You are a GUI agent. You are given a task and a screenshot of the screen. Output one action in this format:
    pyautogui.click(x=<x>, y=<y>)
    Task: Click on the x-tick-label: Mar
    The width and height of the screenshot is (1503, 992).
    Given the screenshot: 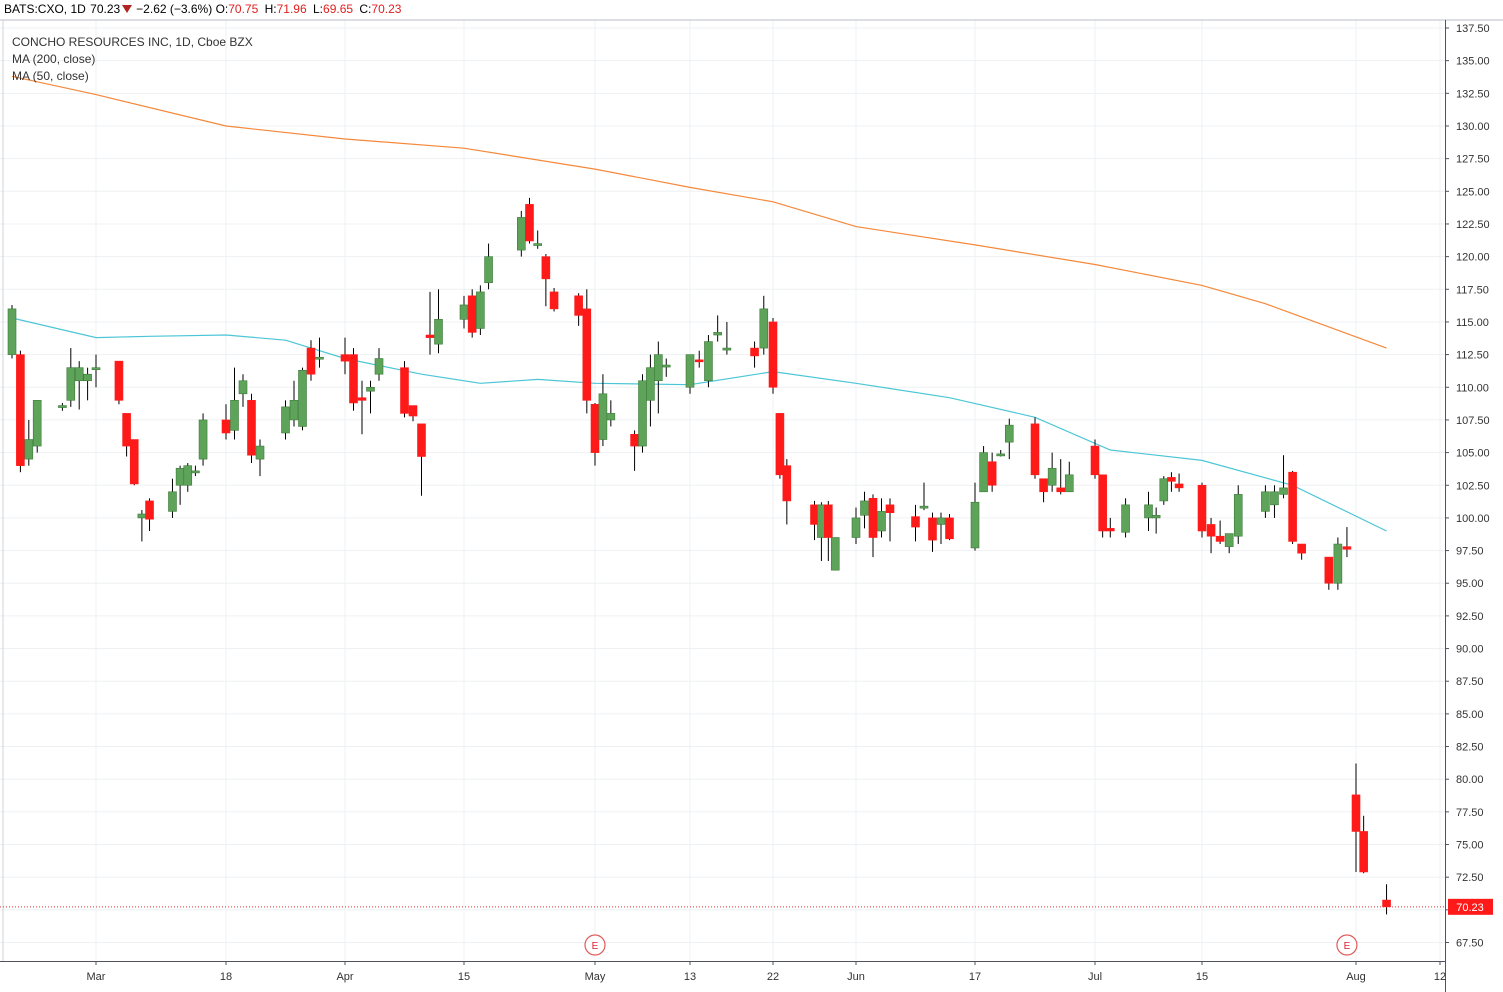 What is the action you would take?
    pyautogui.click(x=96, y=977)
    